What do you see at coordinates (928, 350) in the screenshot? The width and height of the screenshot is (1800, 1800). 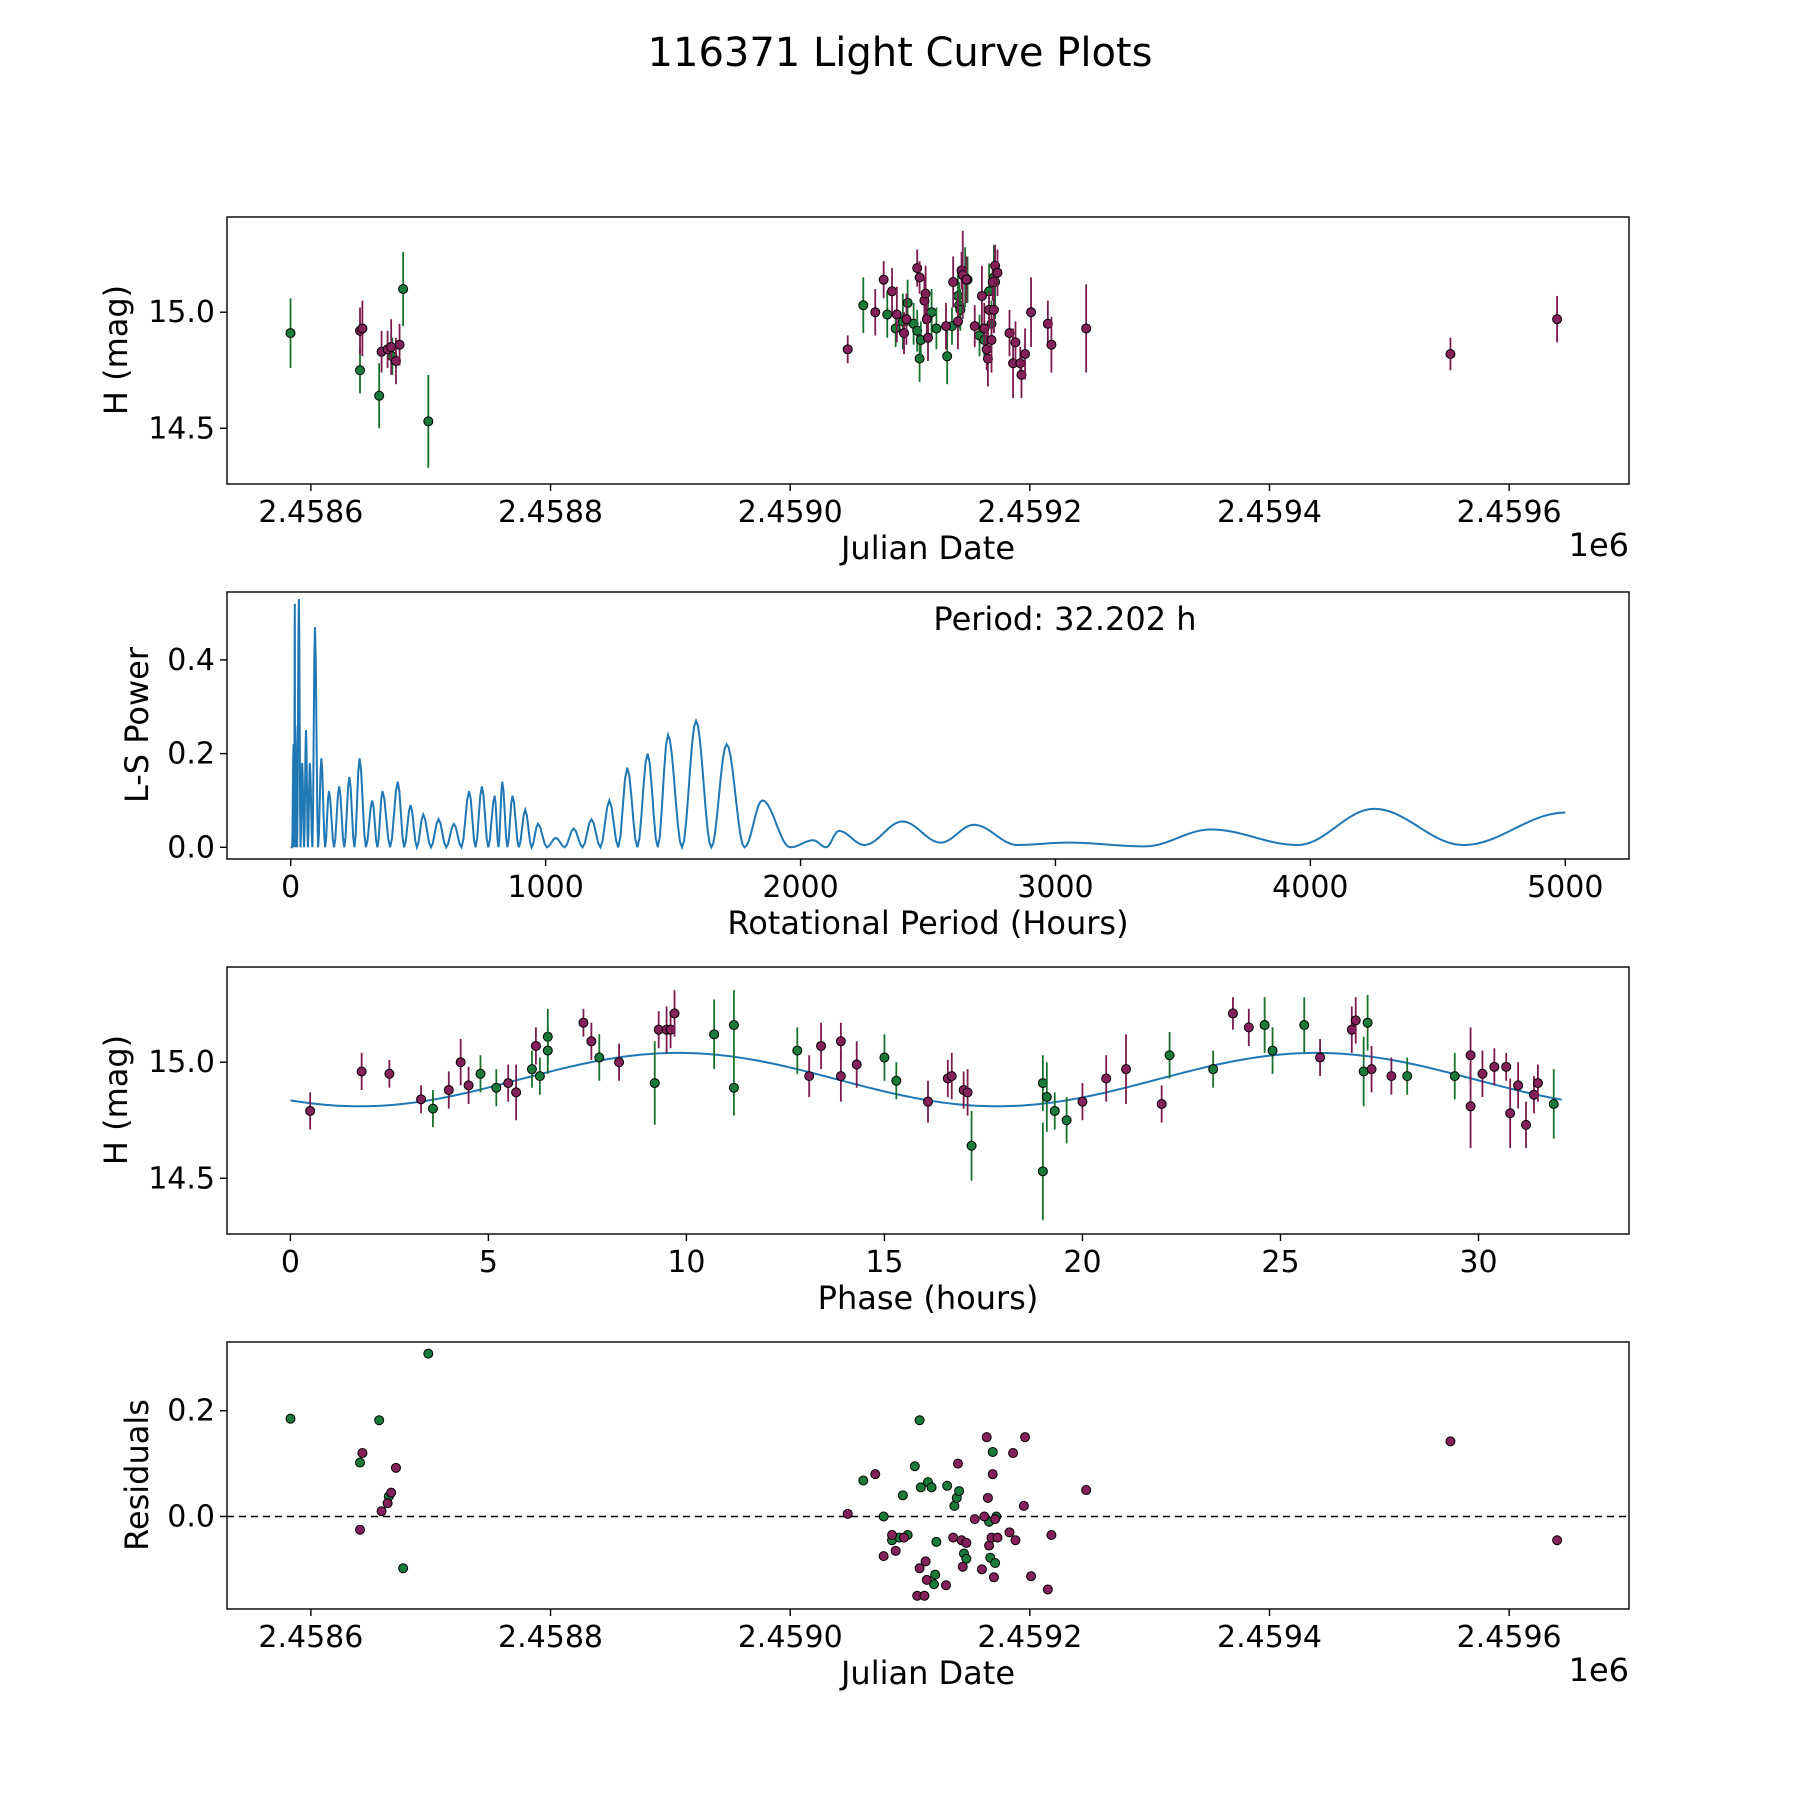 I see `lightcurve-axes-frame` at bounding box center [928, 350].